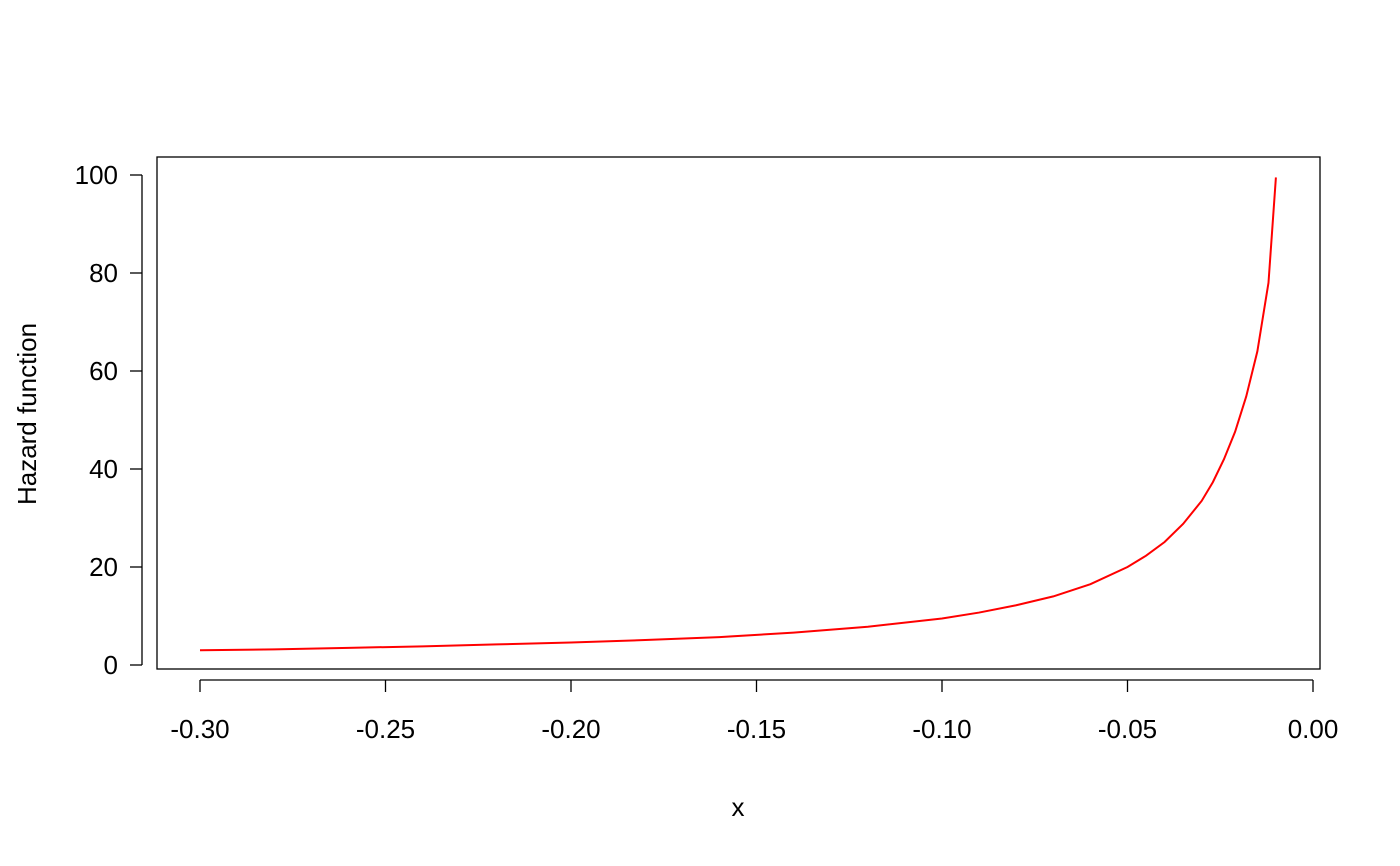 The width and height of the screenshot is (1400, 866). Describe the element at coordinates (385, 729) in the screenshot. I see `x-tick-label: -0.25` at that location.